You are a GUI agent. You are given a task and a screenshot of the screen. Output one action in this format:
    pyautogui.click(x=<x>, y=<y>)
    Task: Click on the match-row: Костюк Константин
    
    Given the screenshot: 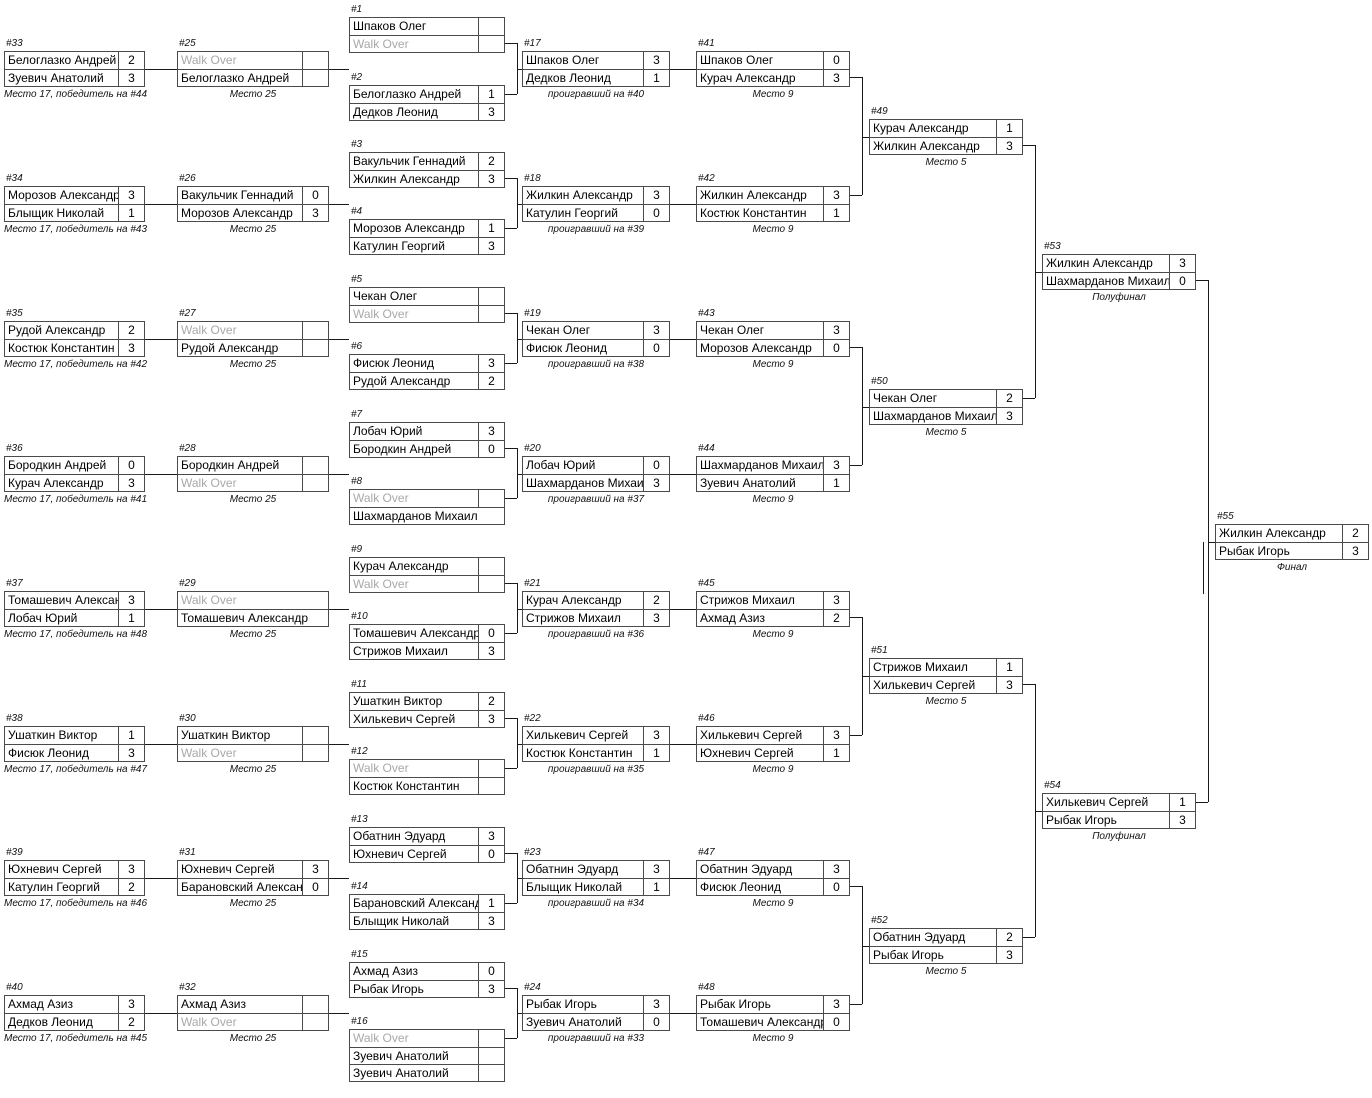 What is the action you would take?
    pyautogui.click(x=427, y=785)
    